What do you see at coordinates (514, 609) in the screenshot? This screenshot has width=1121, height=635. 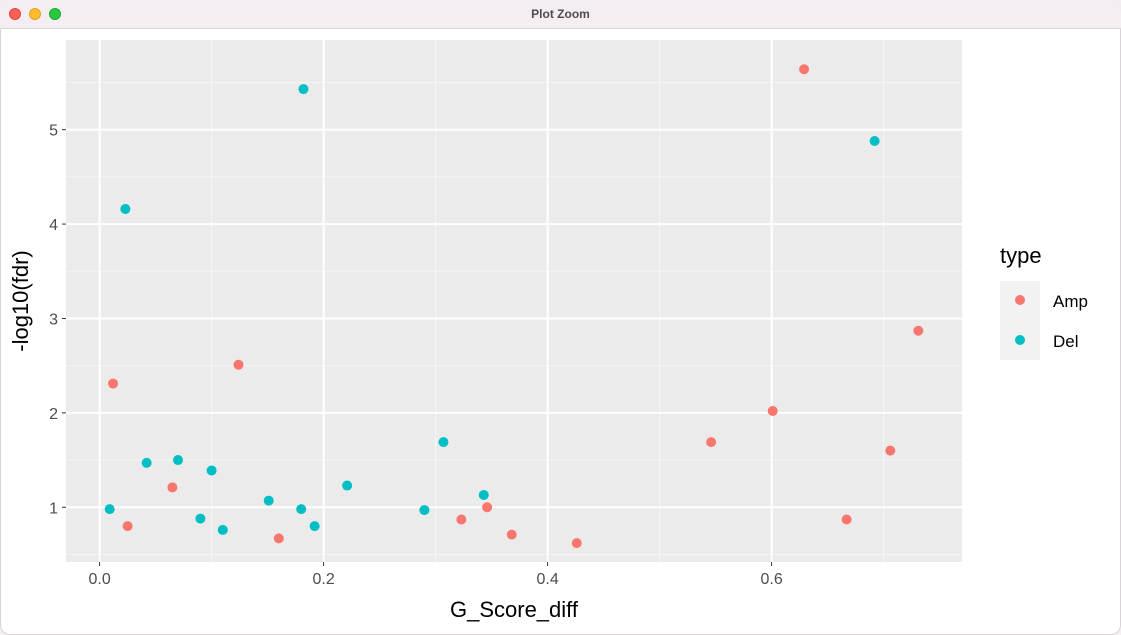 I see `x-axis-title: G_Score_diff` at bounding box center [514, 609].